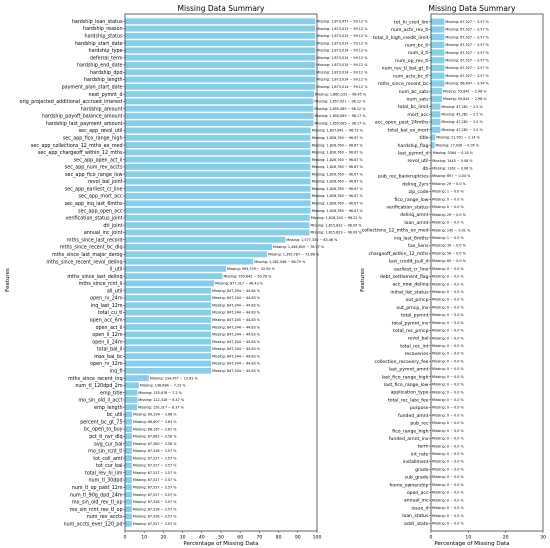 The height and width of the screenshot is (548, 550). I want to click on right-category-label: total_pymnt_inv, so click(410, 323).